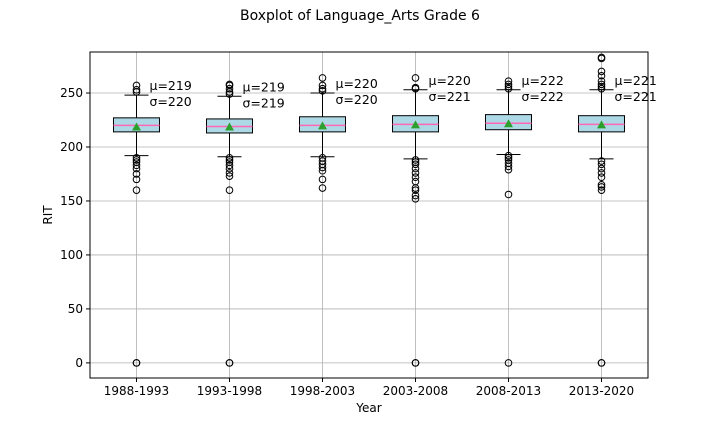 The image size is (720, 432). What do you see at coordinates (508, 391) in the screenshot?
I see `x-tick-label: 2008-2013` at bounding box center [508, 391].